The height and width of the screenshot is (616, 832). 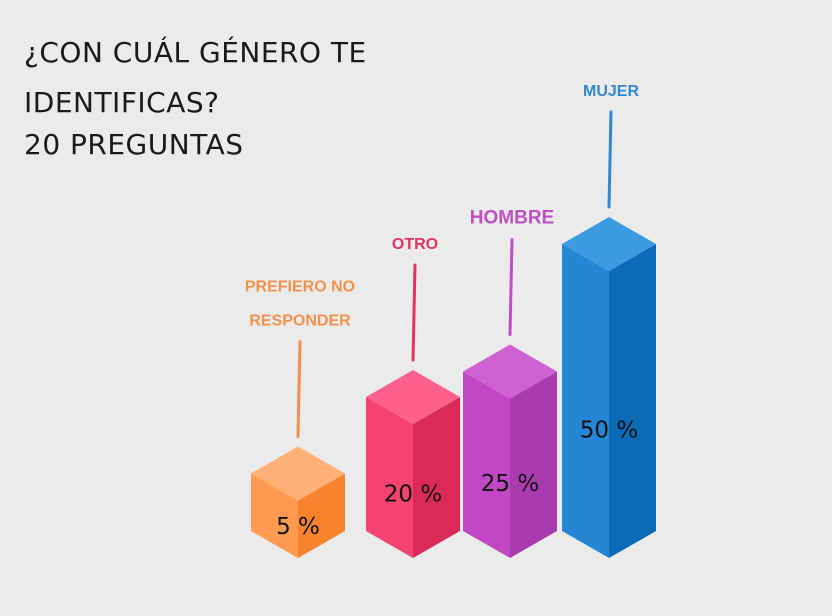 I want to click on bar-value-label: 20 %, so click(x=413, y=495).